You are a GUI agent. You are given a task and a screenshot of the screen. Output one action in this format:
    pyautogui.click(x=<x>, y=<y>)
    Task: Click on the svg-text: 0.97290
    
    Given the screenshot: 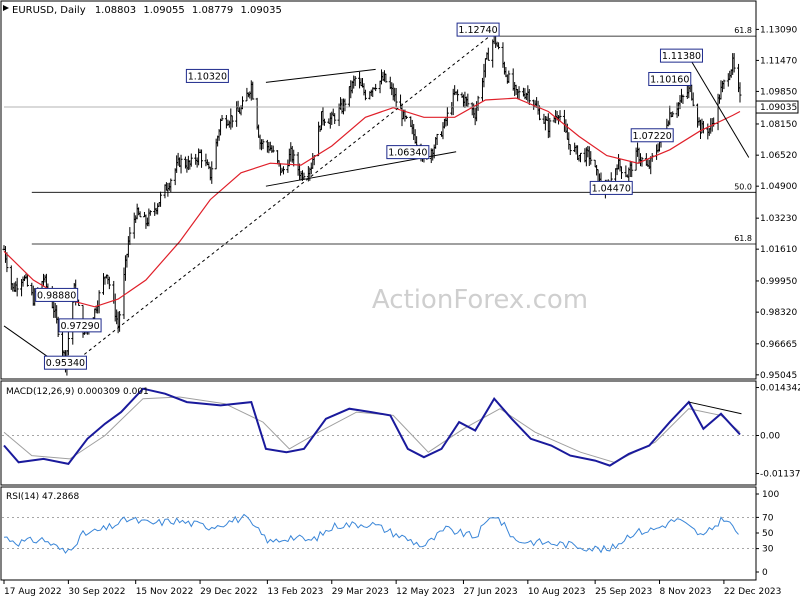 What is the action you would take?
    pyautogui.click(x=79, y=326)
    